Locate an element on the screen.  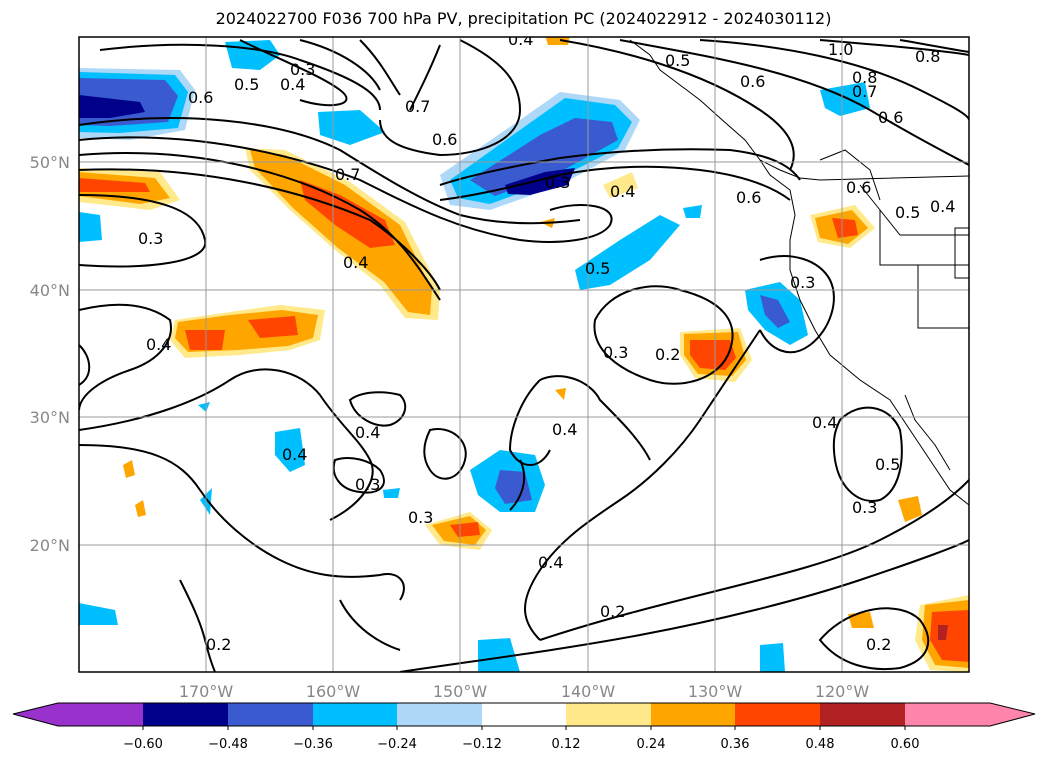
latitude-ticks: 50°N 40°N 30°N 20°N is located at coordinates (50, 354).